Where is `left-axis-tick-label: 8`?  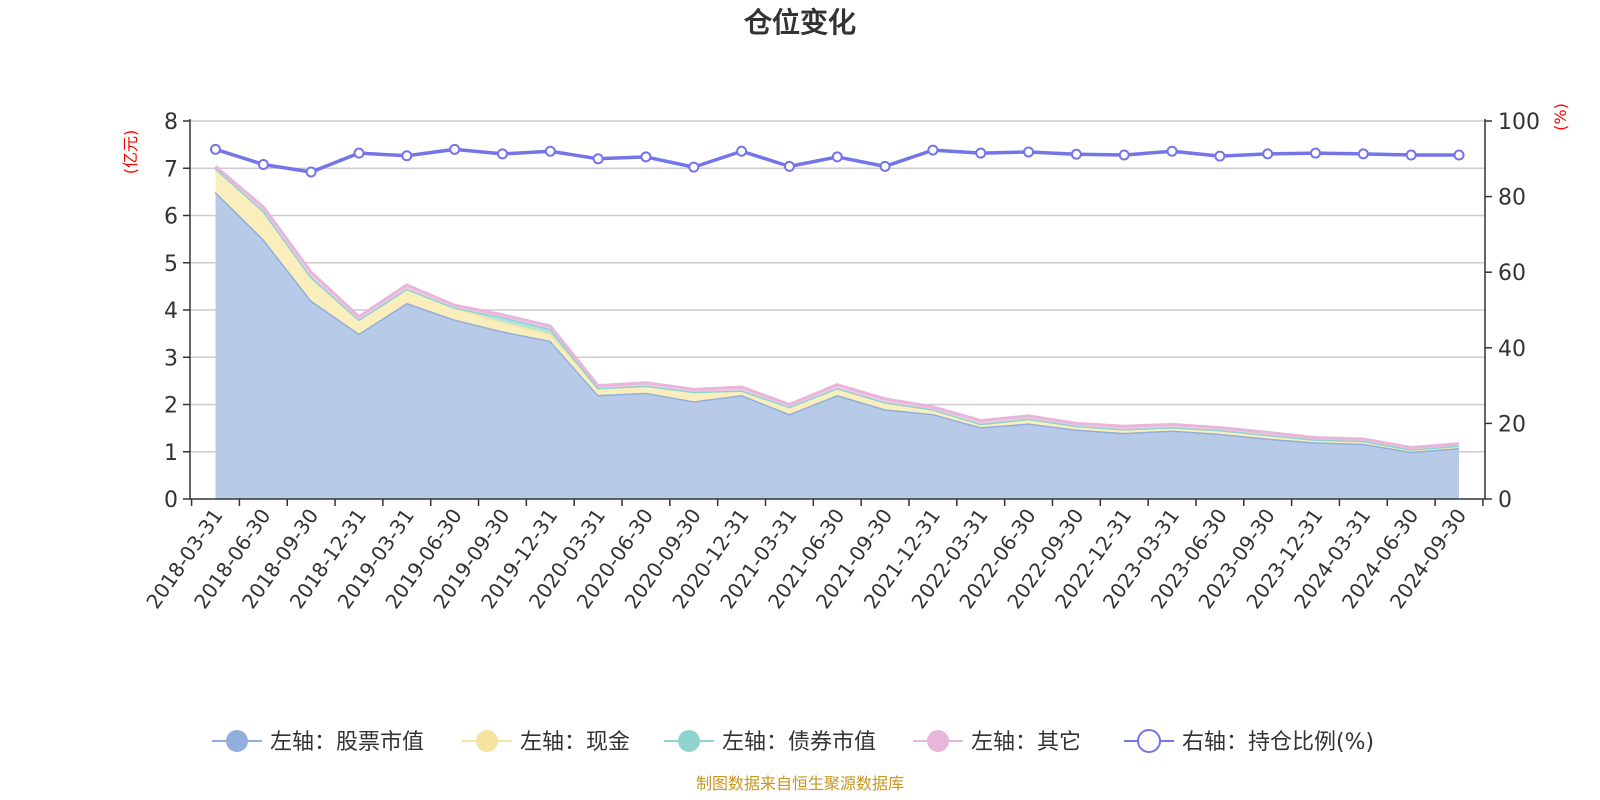 left-axis-tick-label: 8 is located at coordinates (171, 122).